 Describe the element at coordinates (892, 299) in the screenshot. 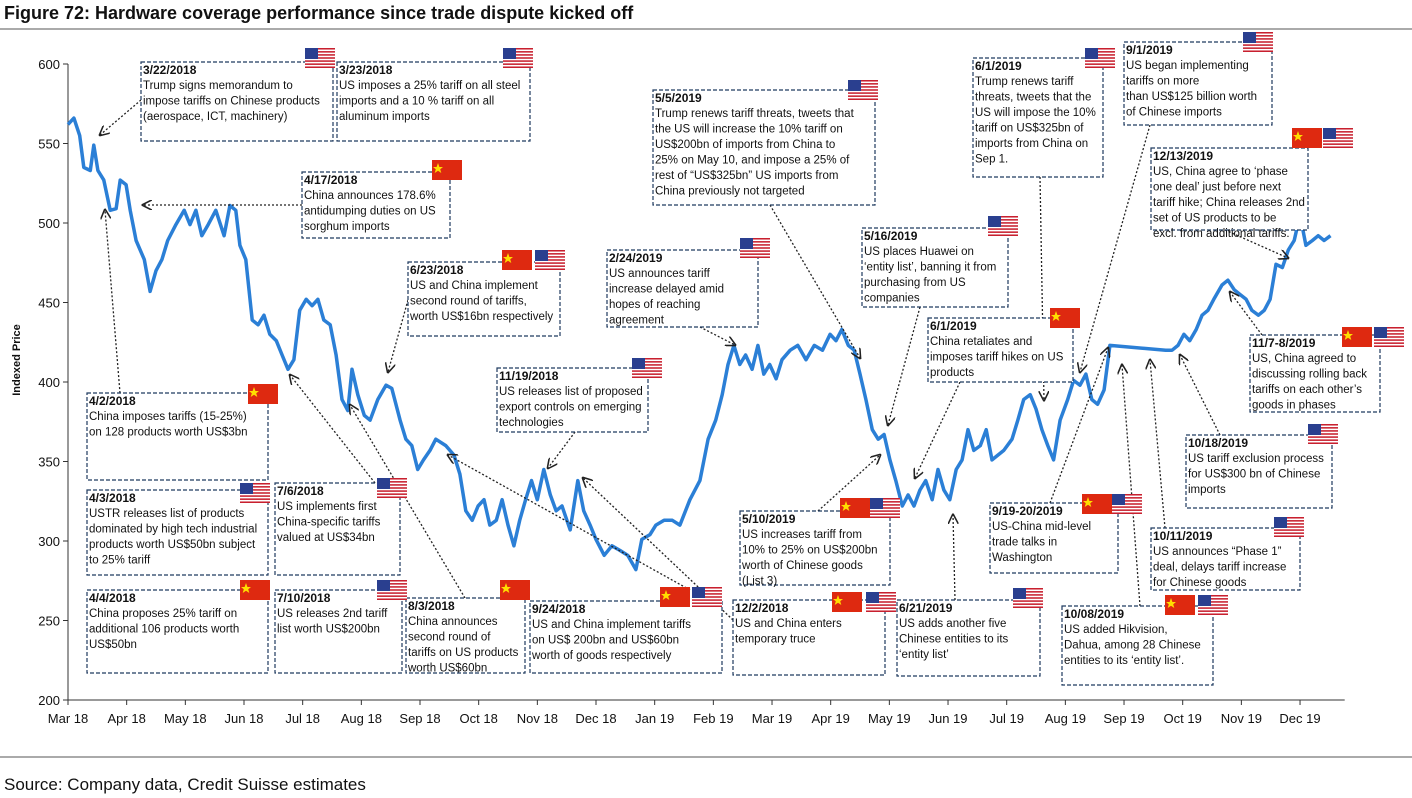

I see `annotation-text: companies` at that location.